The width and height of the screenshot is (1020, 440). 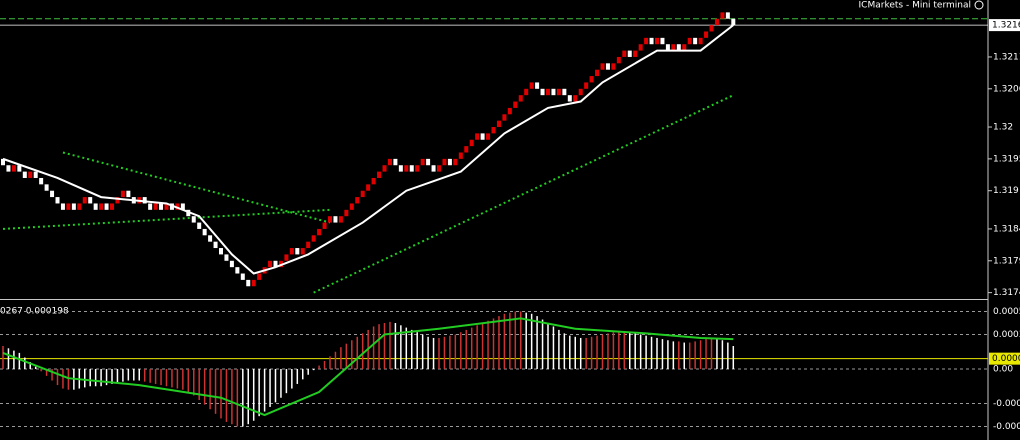 I want to click on current-price-label: 1.3216, so click(x=1006, y=26).